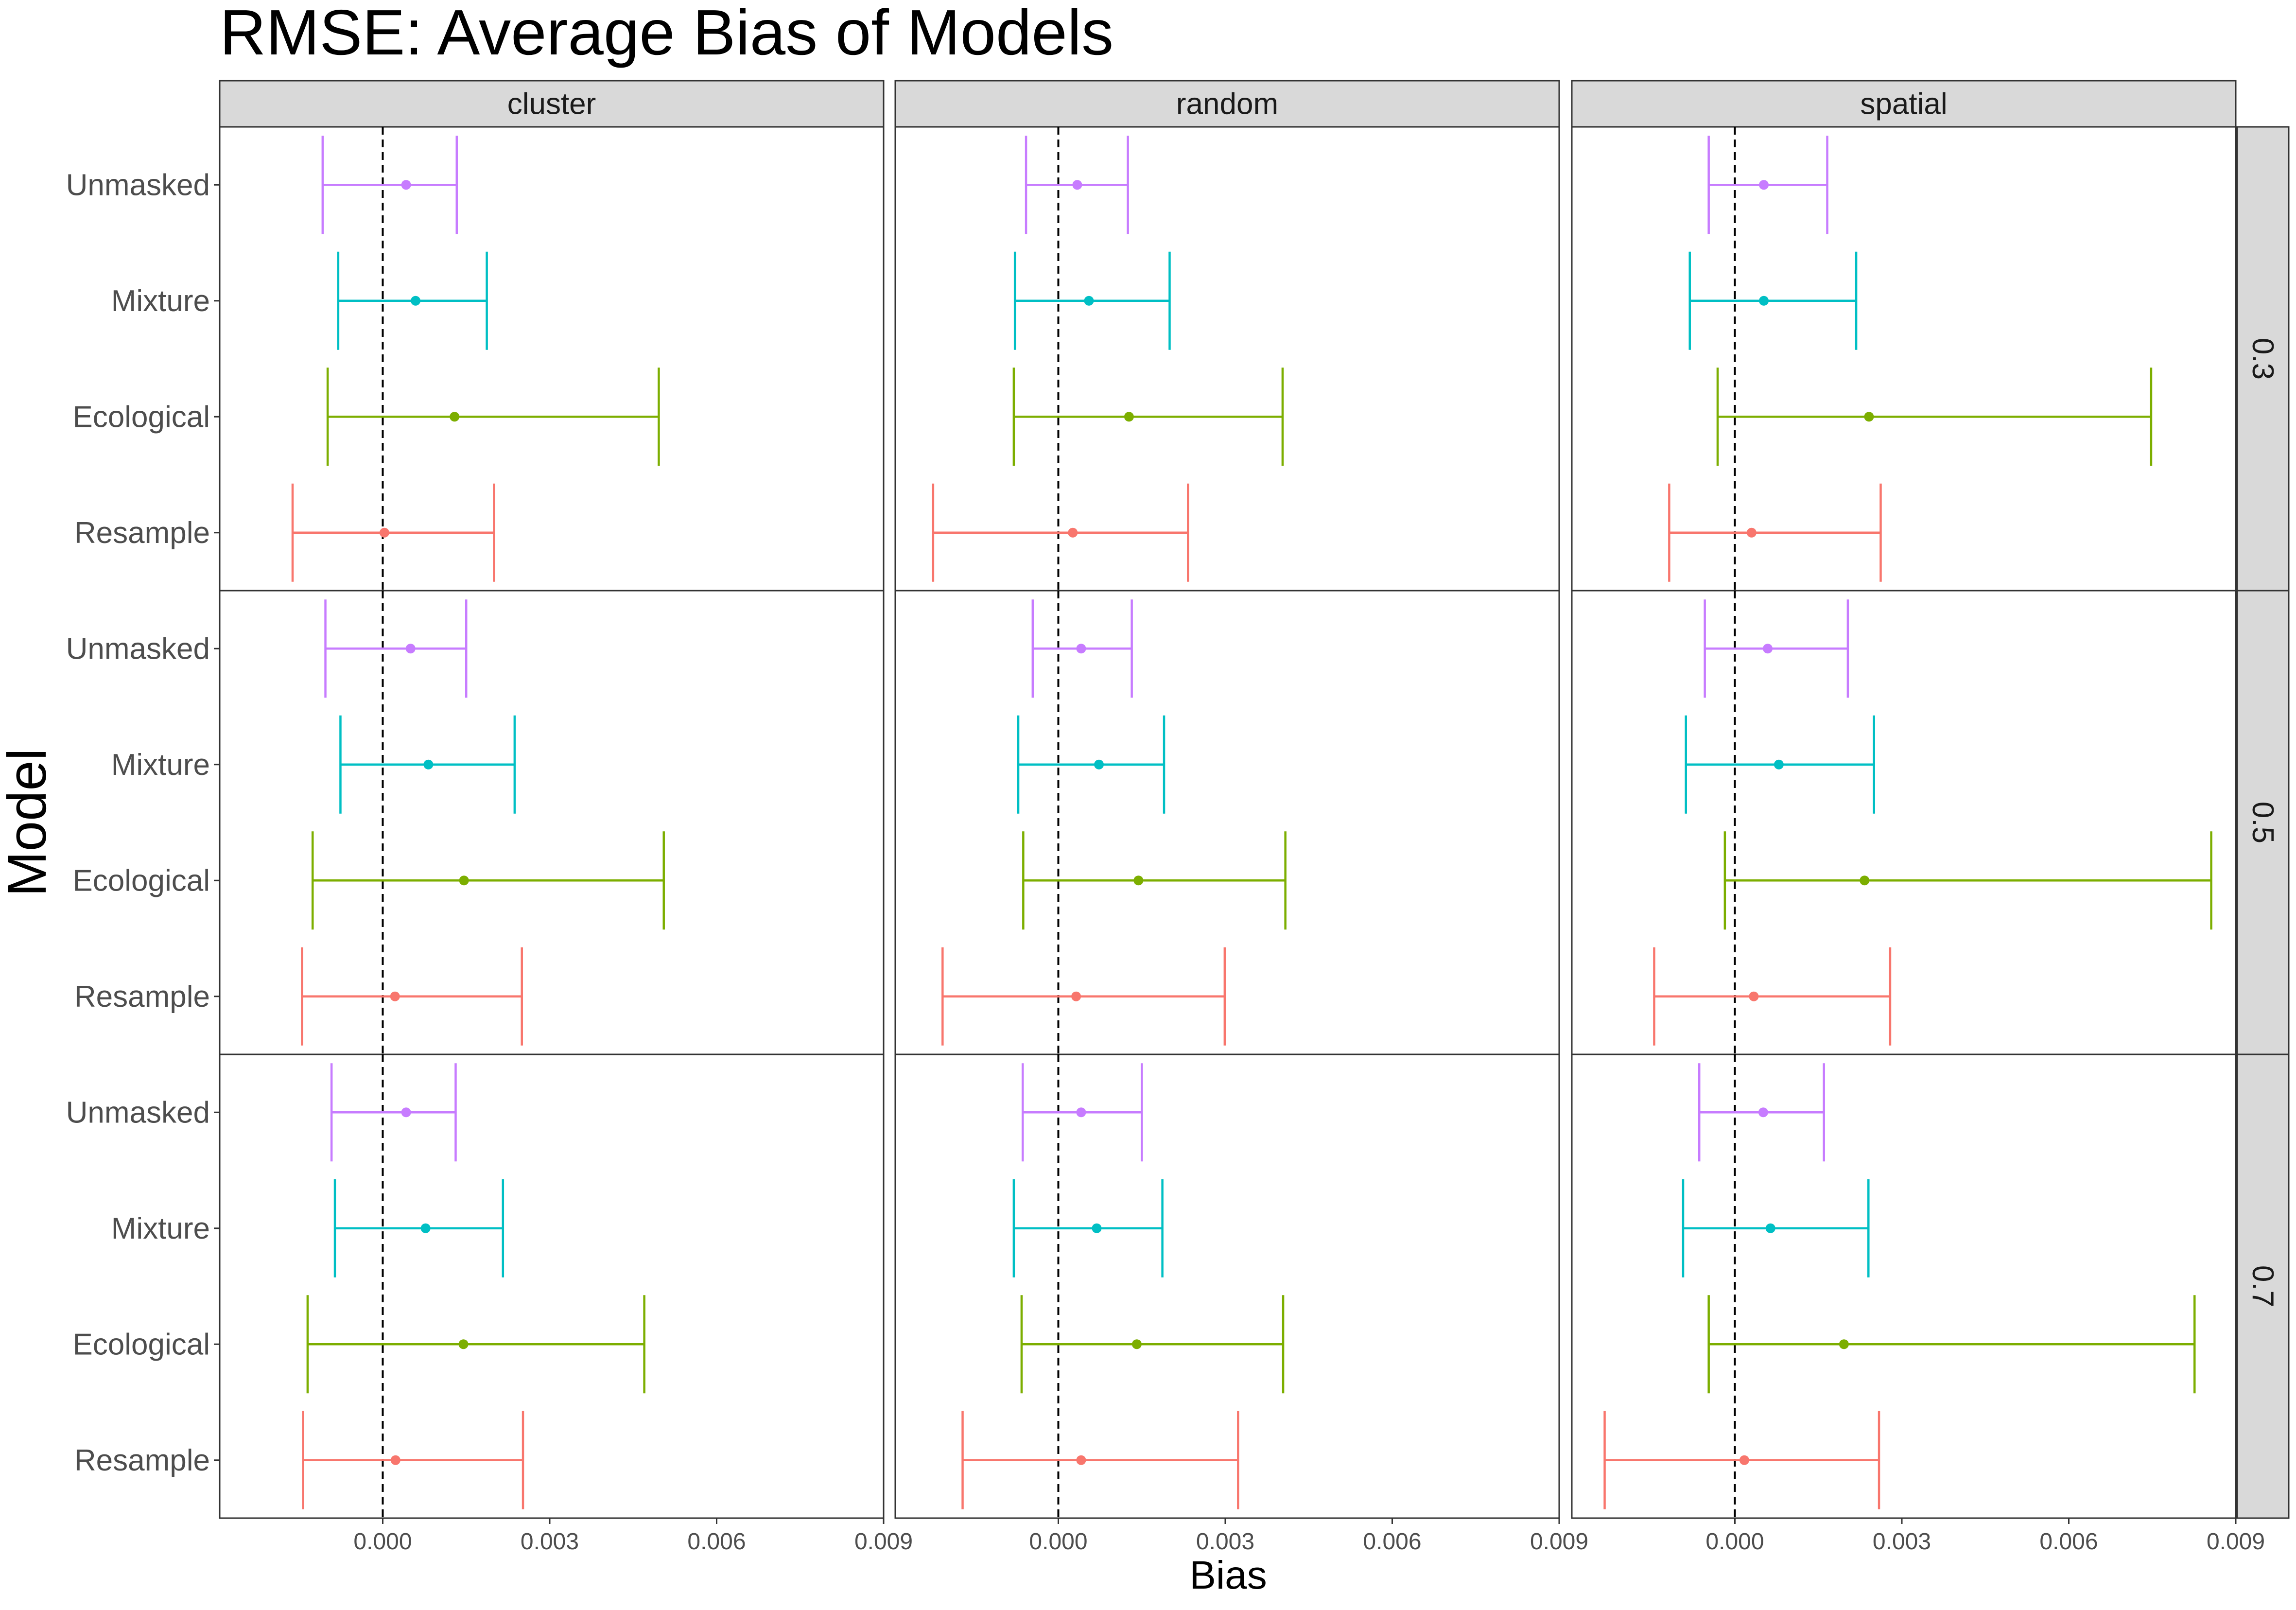  Describe the element at coordinates (1734, 1542) in the screenshot. I see `x-tick-label: 0.000` at that location.